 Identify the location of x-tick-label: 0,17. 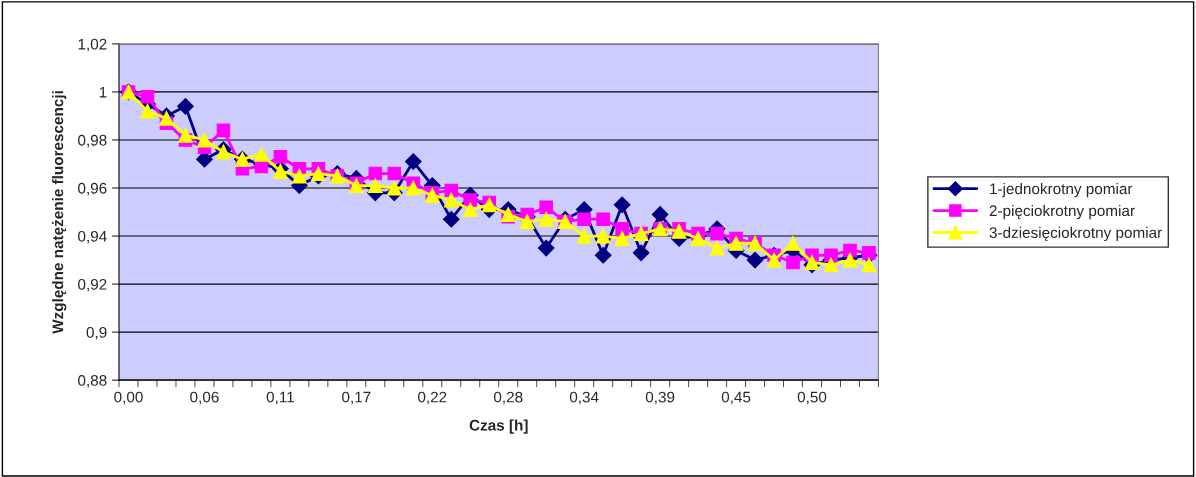
(356, 398).